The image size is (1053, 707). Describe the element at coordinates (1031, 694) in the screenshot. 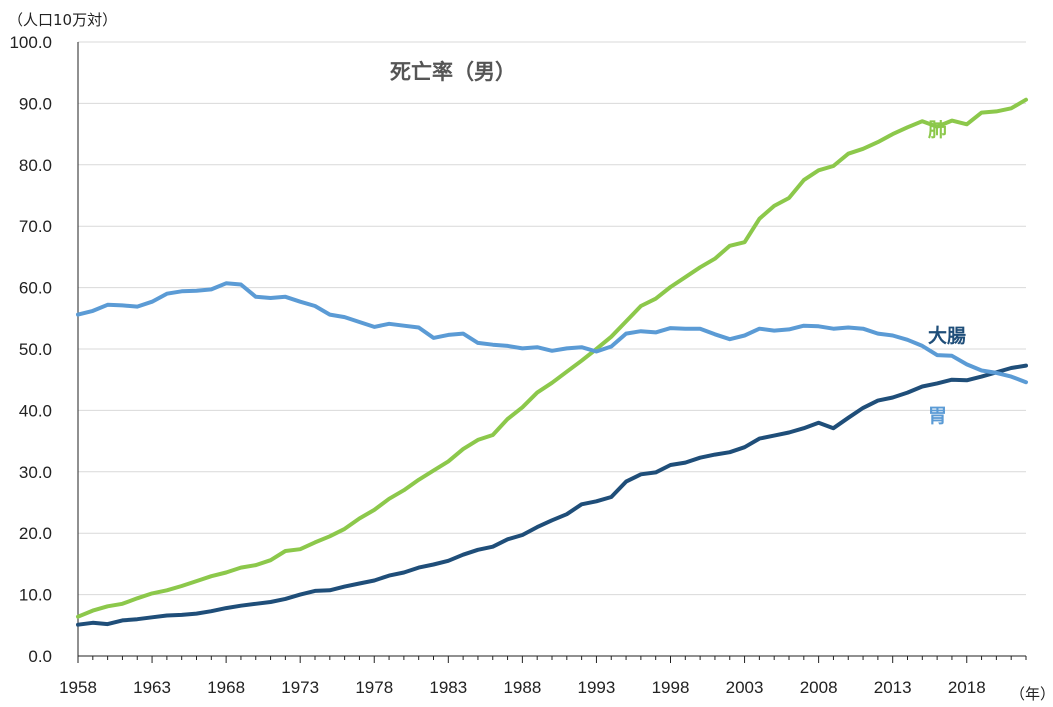

I see `x-axis-unit-label: （年）` at that location.